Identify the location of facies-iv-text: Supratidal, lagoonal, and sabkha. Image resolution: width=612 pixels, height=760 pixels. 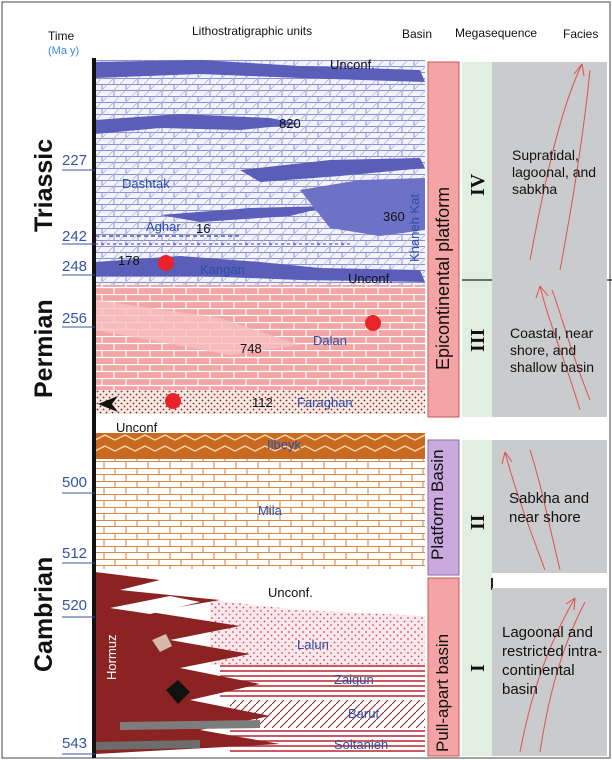
(554, 172).